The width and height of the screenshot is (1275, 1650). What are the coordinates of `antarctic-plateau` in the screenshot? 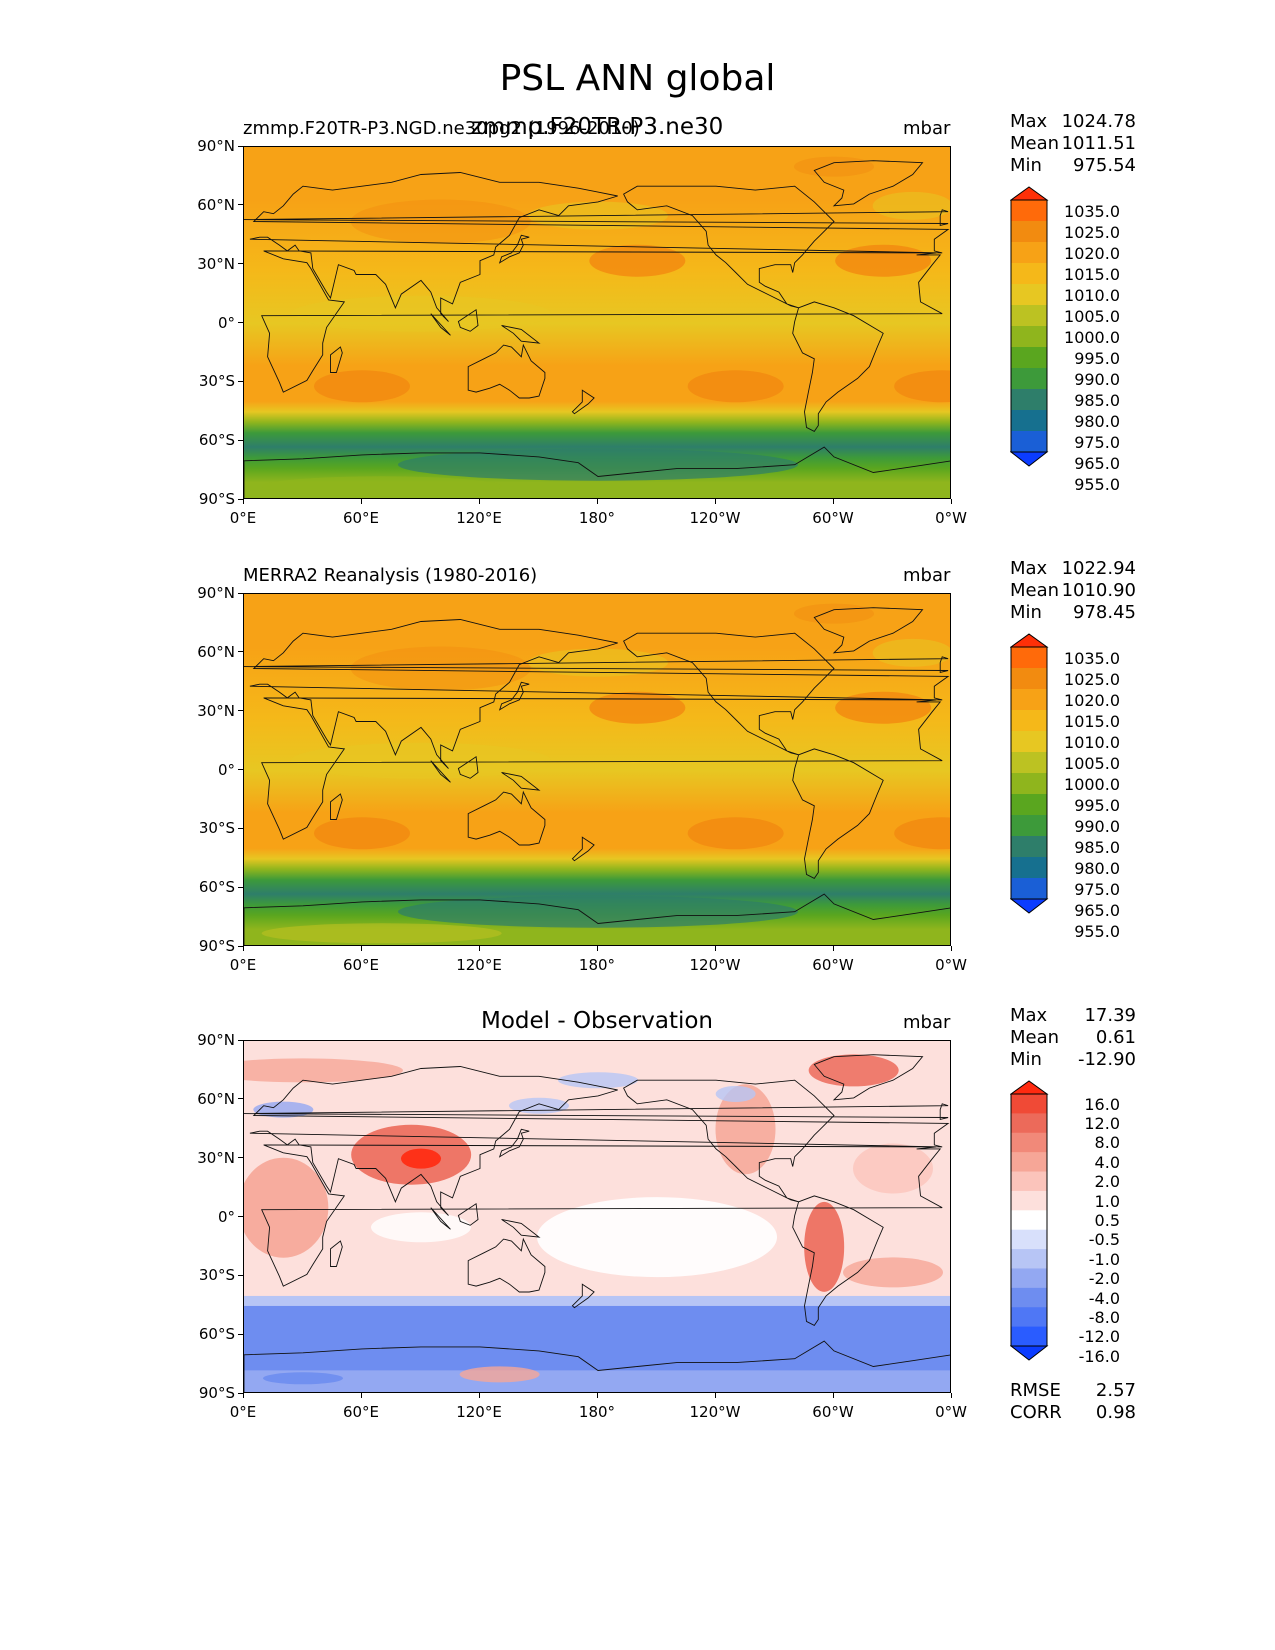 It's located at (381, 933).